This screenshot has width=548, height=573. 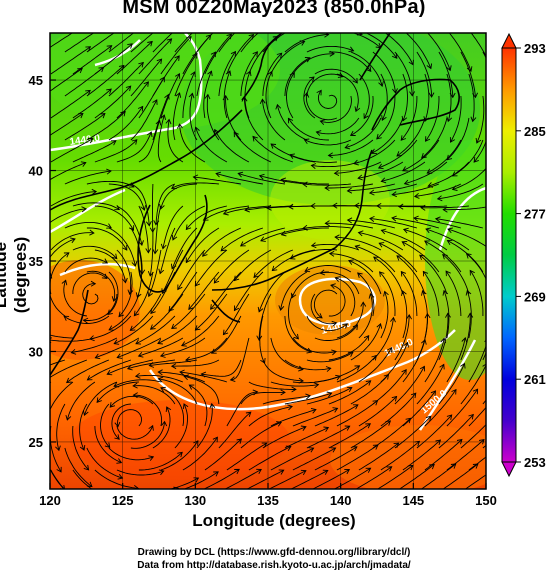 I want to click on x-tick-label: 150, so click(x=486, y=500).